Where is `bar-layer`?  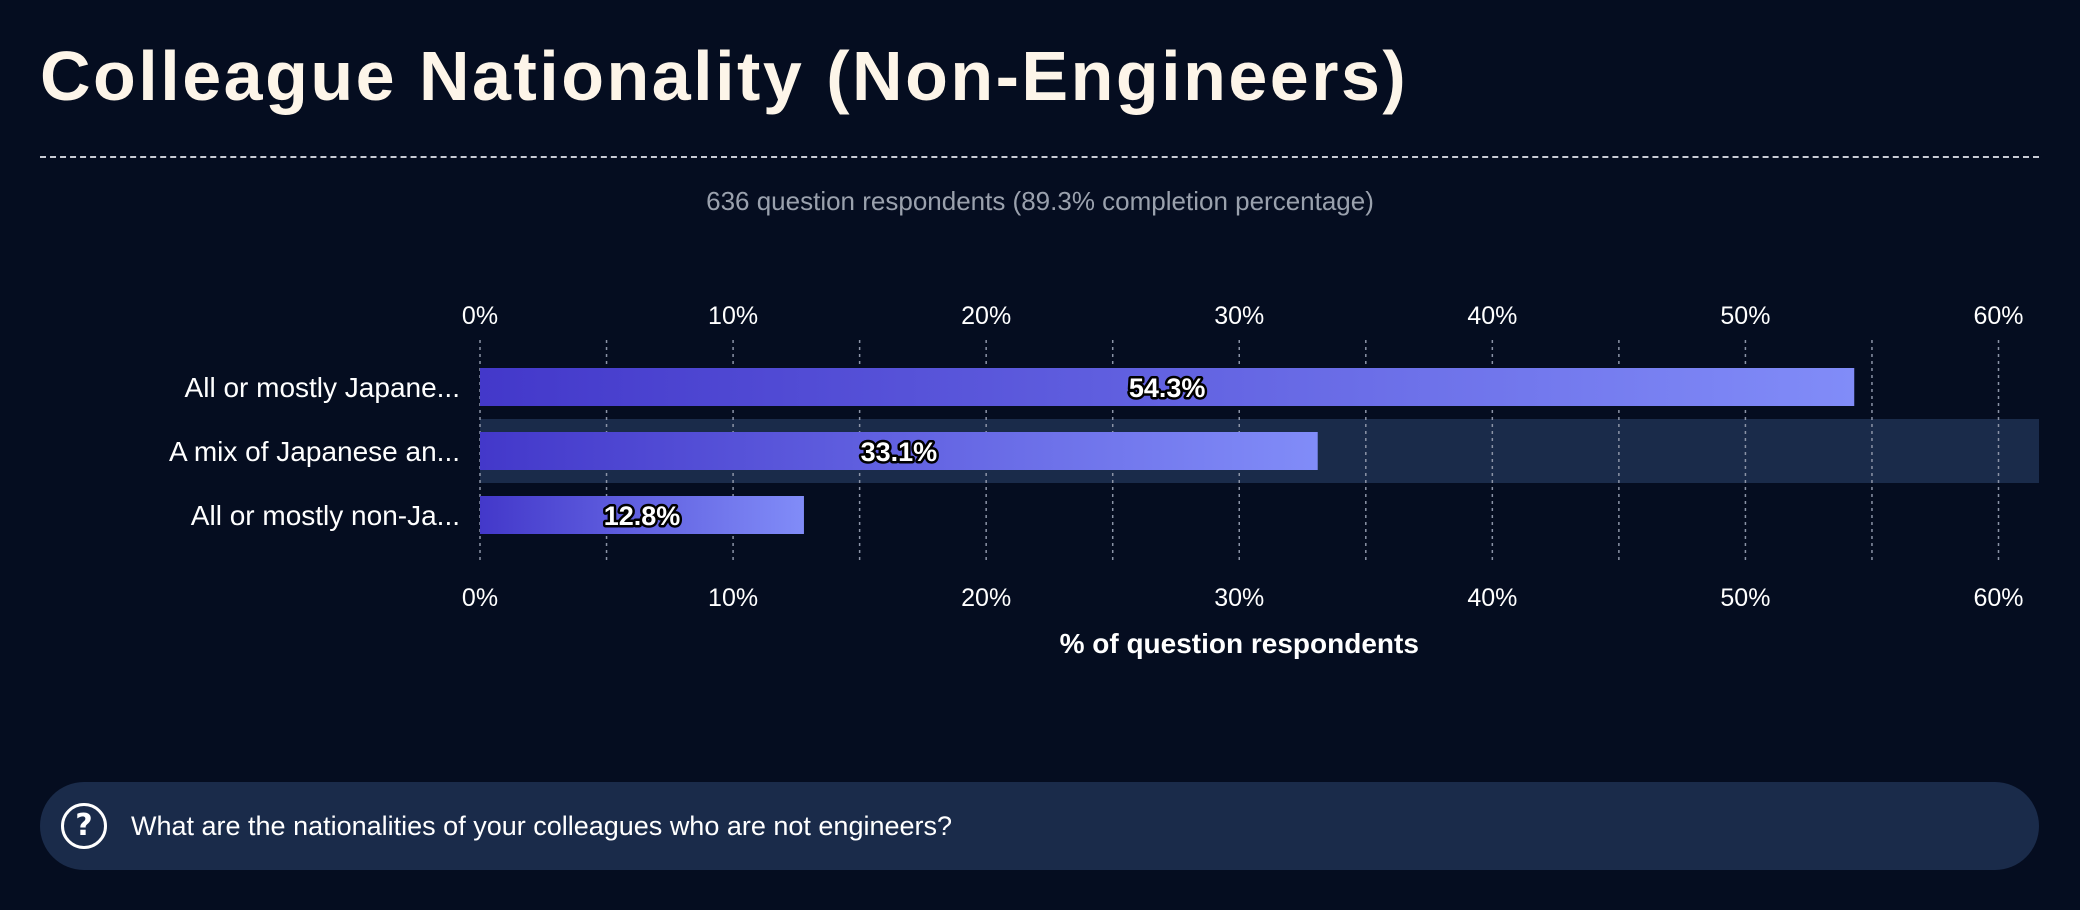 bar-layer is located at coordinates (1167, 451).